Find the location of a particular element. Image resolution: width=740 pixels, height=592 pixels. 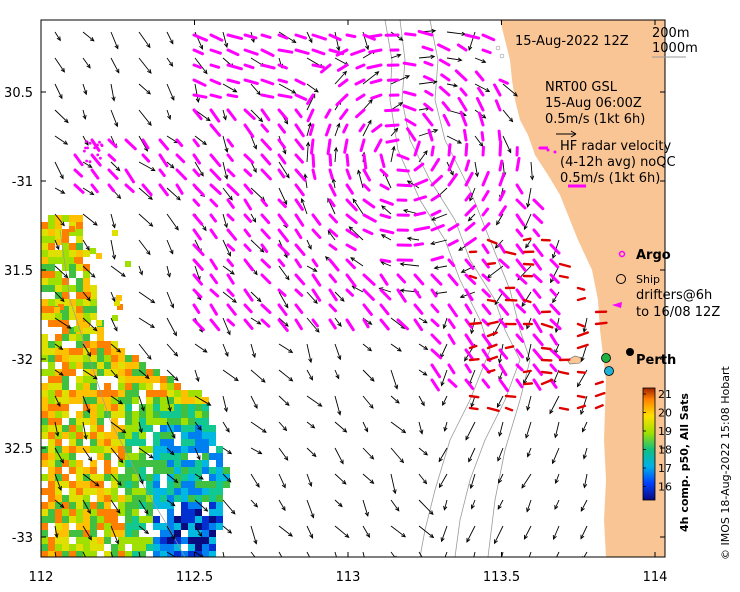

sea-surface-temperature-patch is located at coordinates (135, 386).